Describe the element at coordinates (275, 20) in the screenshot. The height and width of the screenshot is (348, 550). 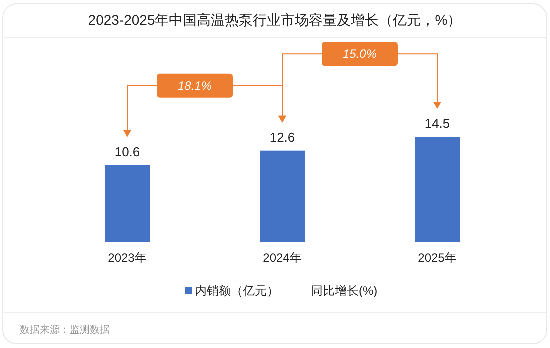
I see `chart-title: 2023-2025年中国高温热泵行业市场容量及增长（亿元，%）` at that location.